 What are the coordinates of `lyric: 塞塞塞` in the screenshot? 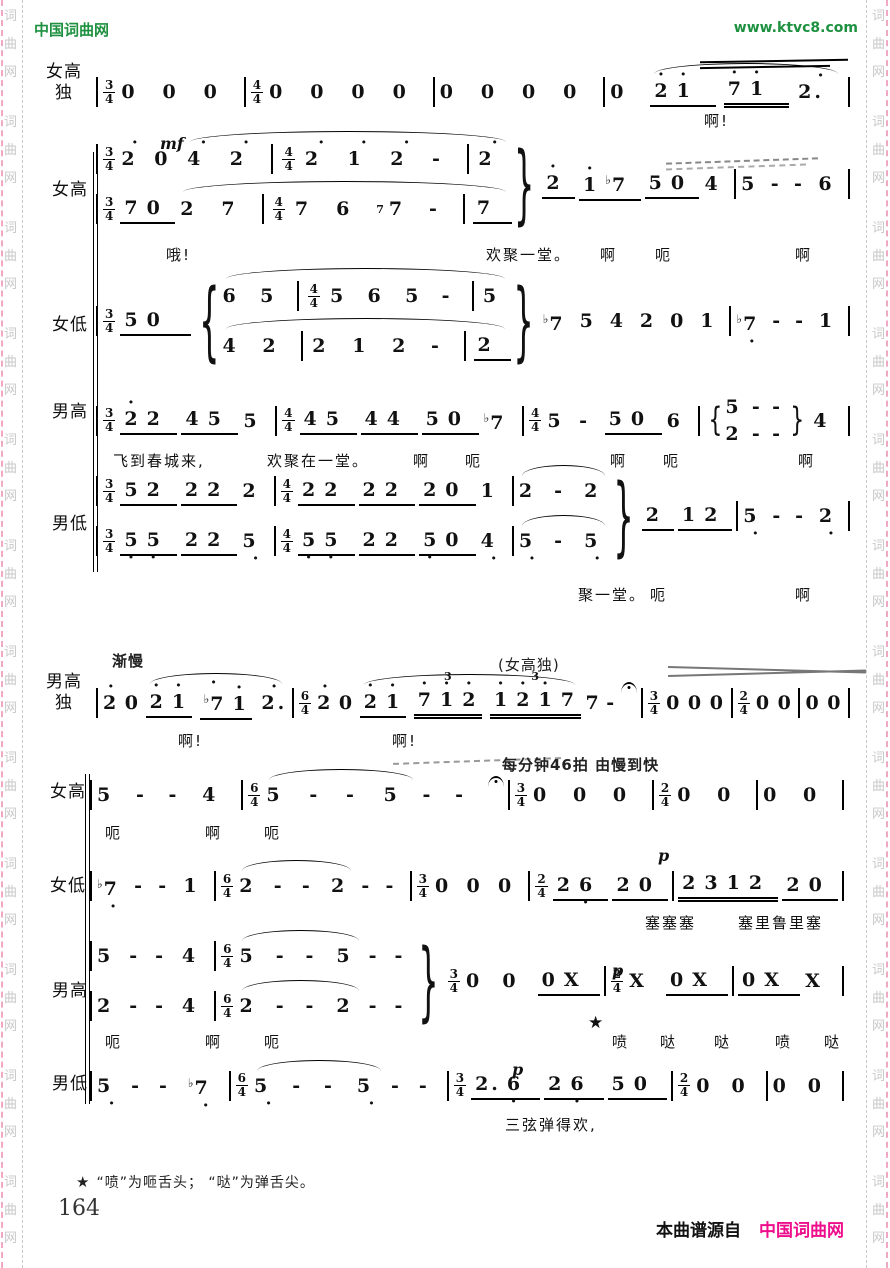 It's located at (671, 923).